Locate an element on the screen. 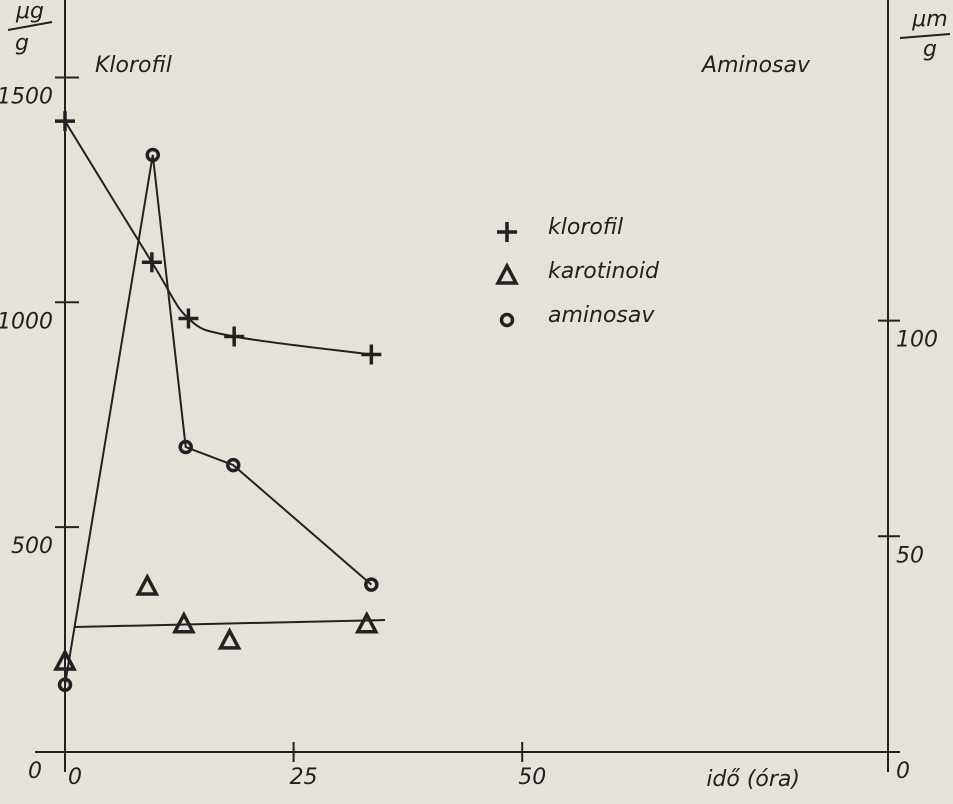  y2-label-bottom: g is located at coordinates (930, 49).